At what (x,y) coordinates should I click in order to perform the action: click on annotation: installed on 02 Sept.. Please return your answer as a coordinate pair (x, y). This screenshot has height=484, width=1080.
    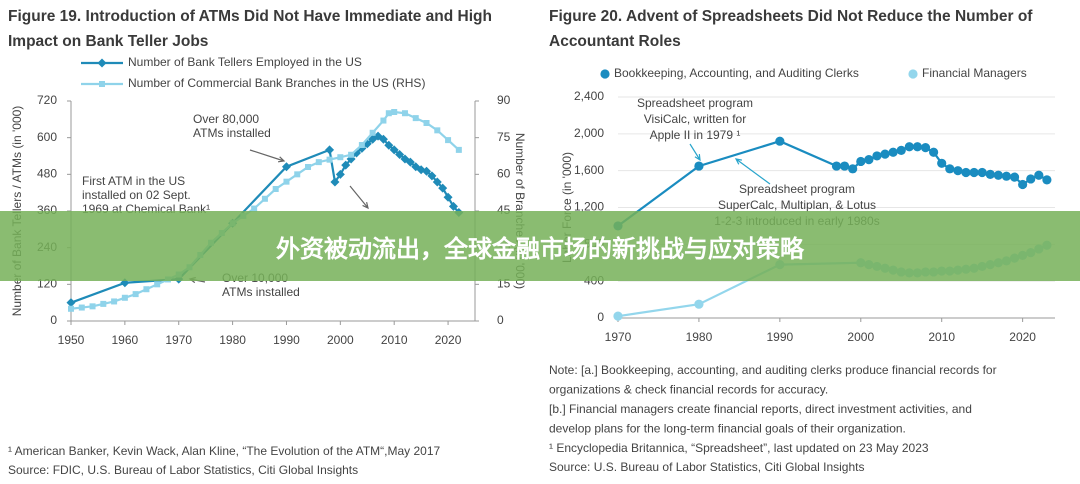
    Looking at the image, I should click on (136, 195).